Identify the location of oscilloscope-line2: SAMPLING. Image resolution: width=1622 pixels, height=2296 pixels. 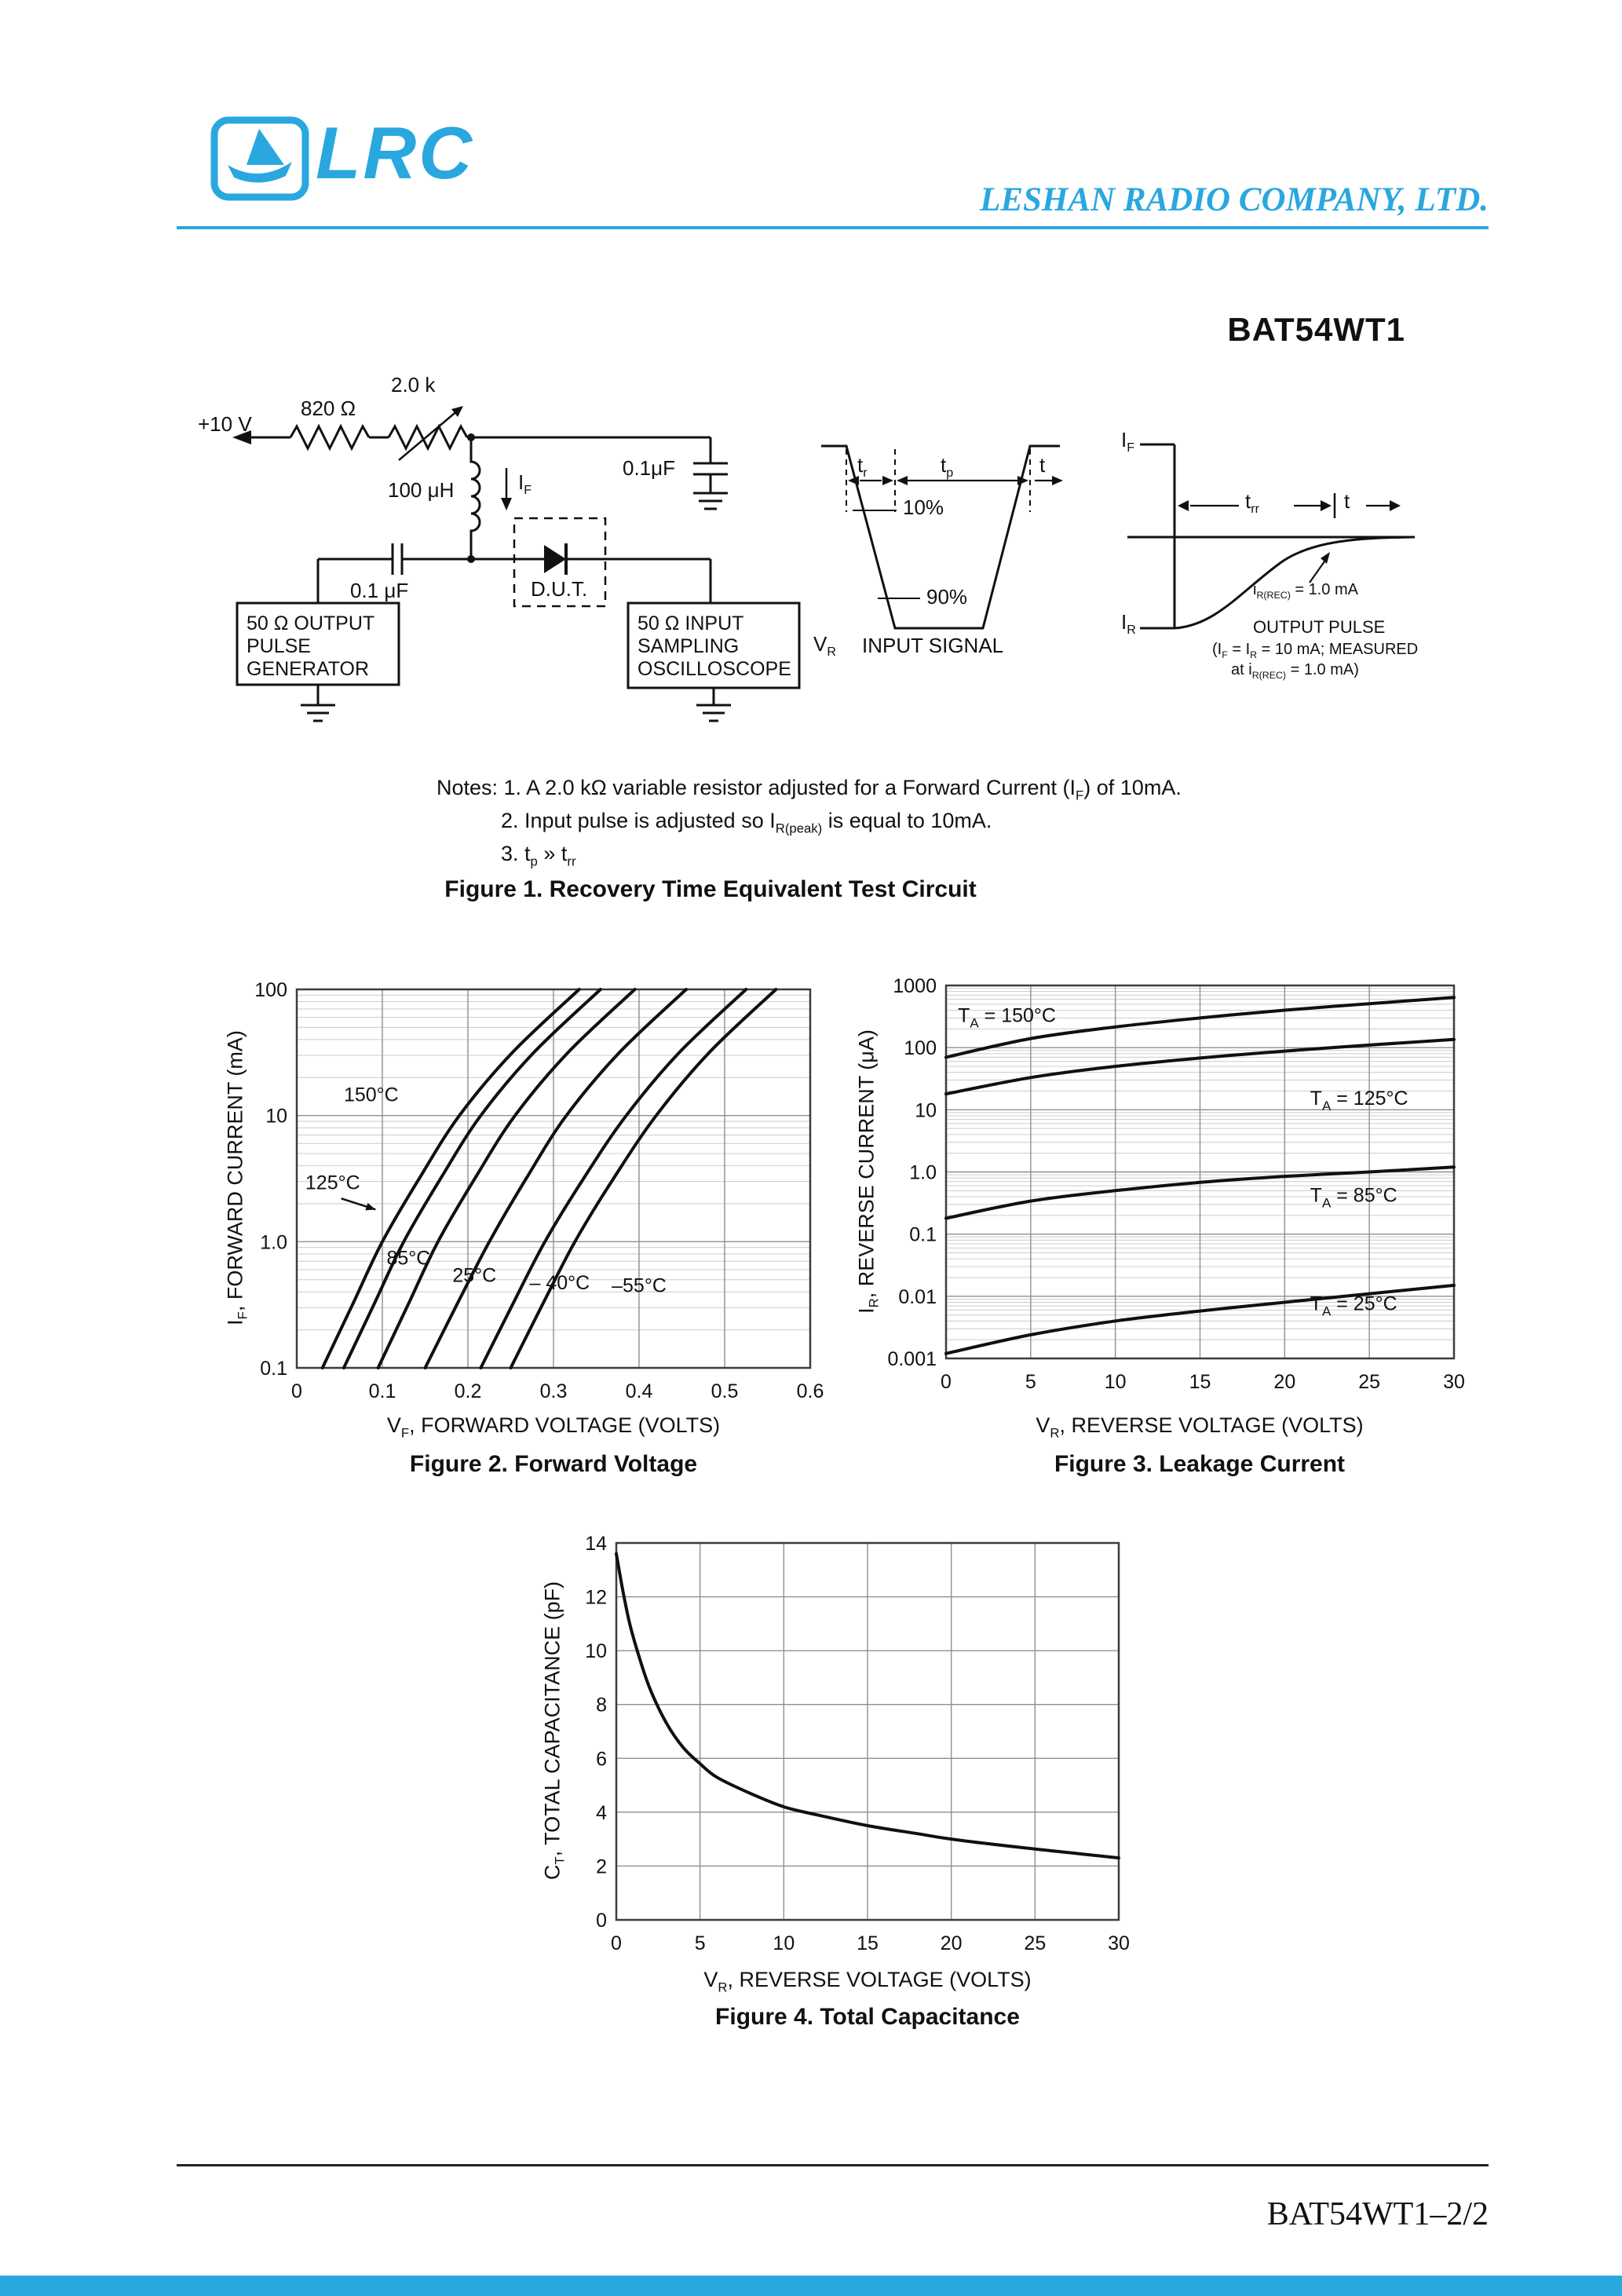
(688, 646).